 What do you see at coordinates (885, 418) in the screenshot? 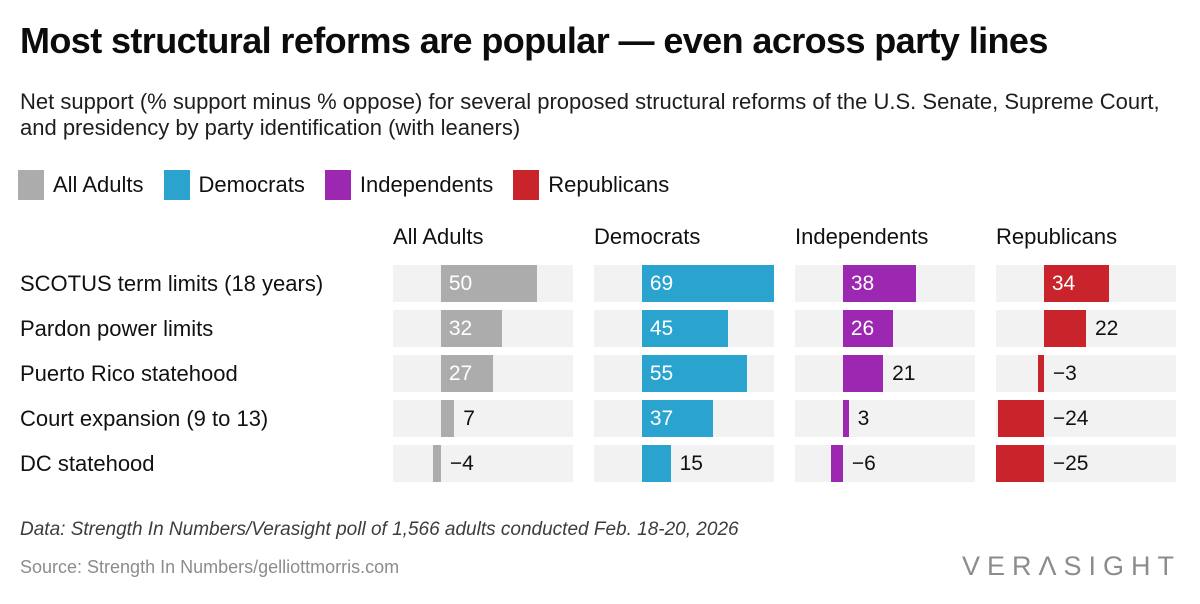
I see `bar-track: 3` at bounding box center [885, 418].